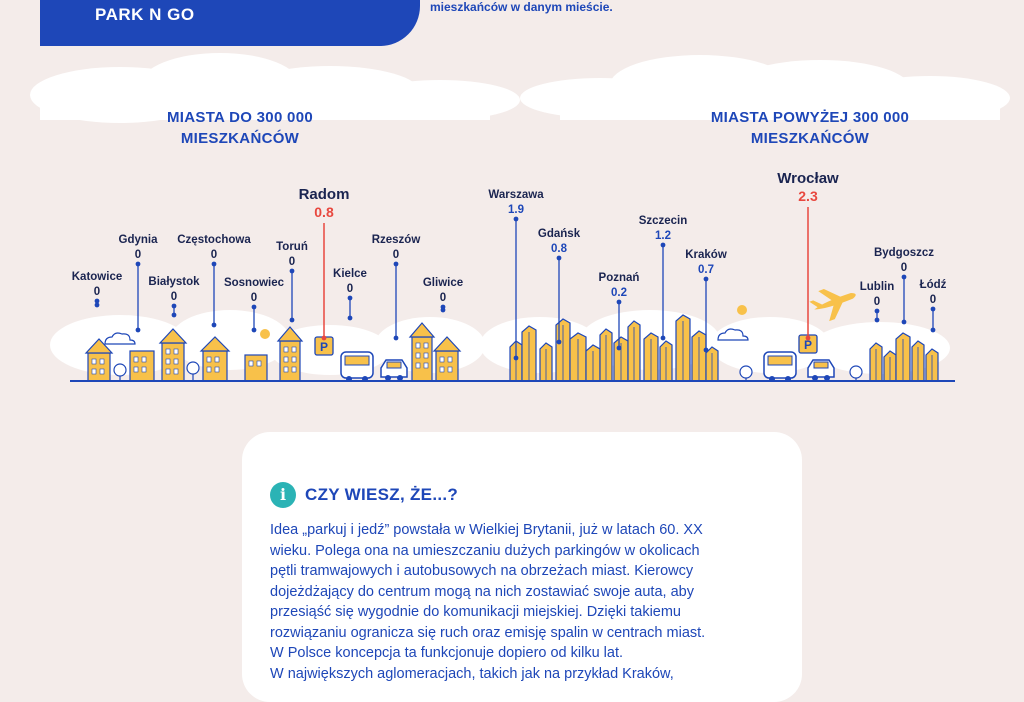  What do you see at coordinates (174, 282) in the screenshot?
I see `city-name: Białystok` at bounding box center [174, 282].